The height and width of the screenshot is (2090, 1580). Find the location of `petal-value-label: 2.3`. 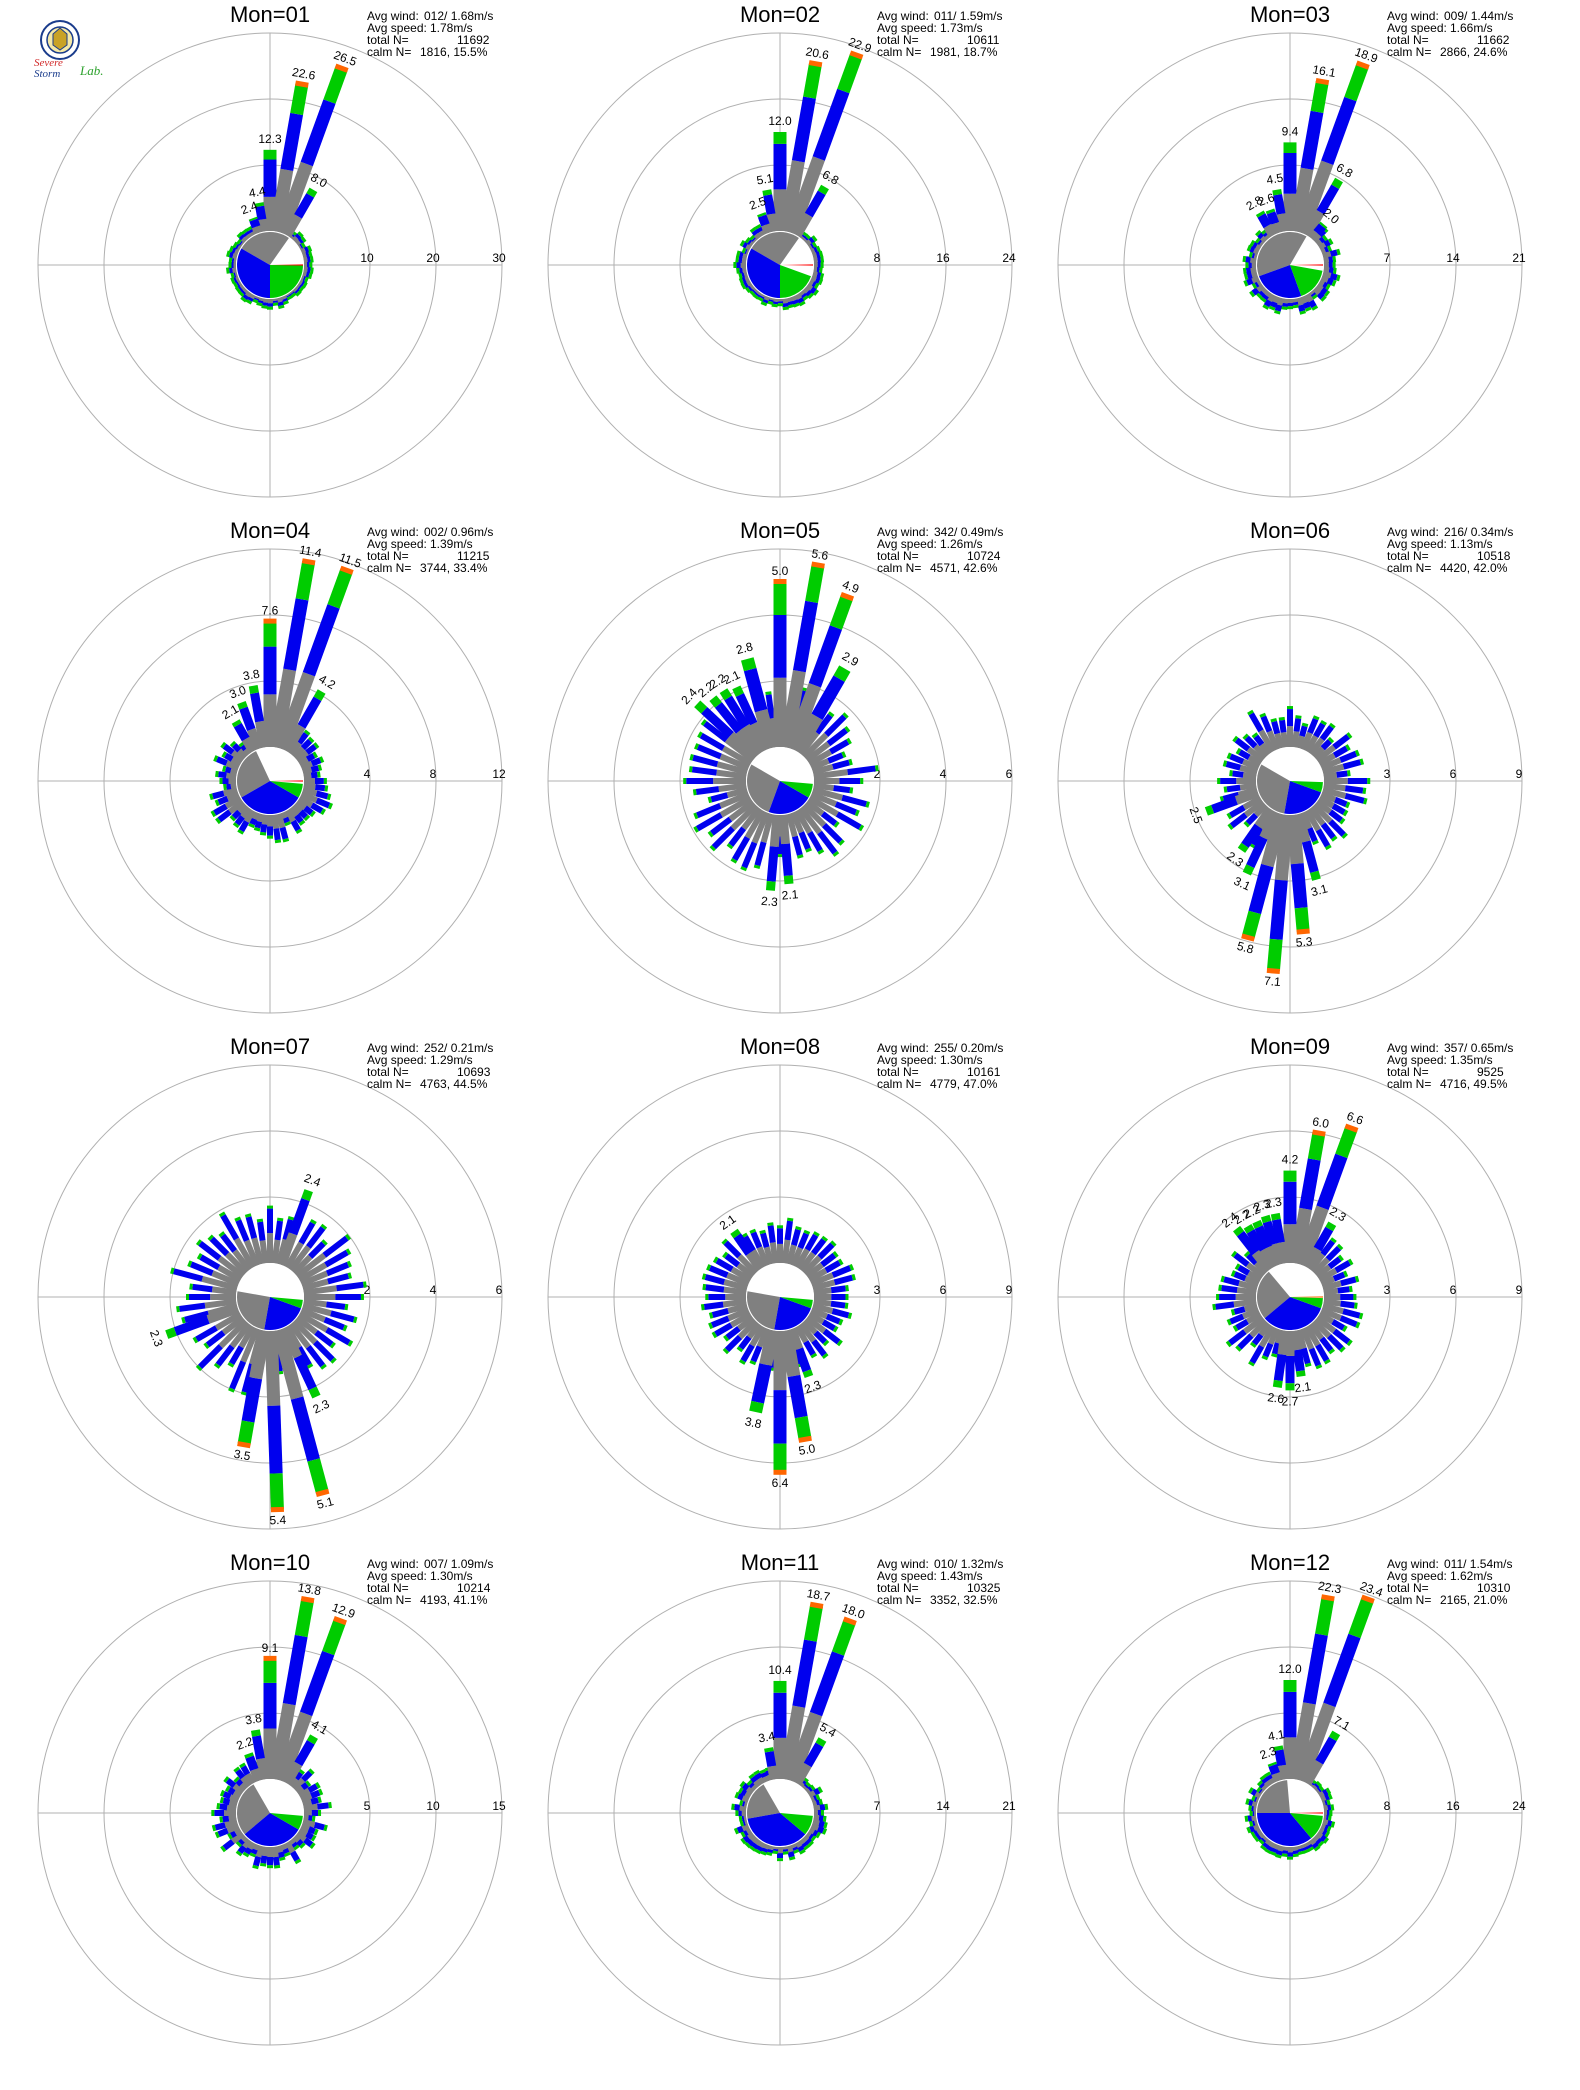

petal-value-label: 2.3 is located at coordinates (1262, 1205).